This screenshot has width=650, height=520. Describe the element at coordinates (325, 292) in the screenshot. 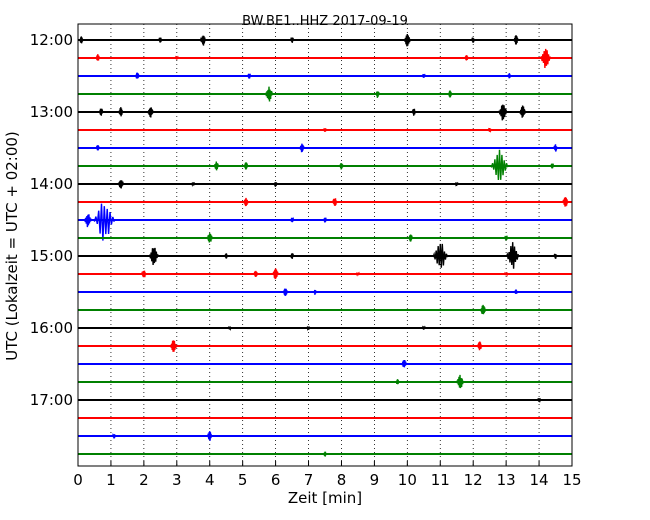

I see `trace-15:30` at that location.